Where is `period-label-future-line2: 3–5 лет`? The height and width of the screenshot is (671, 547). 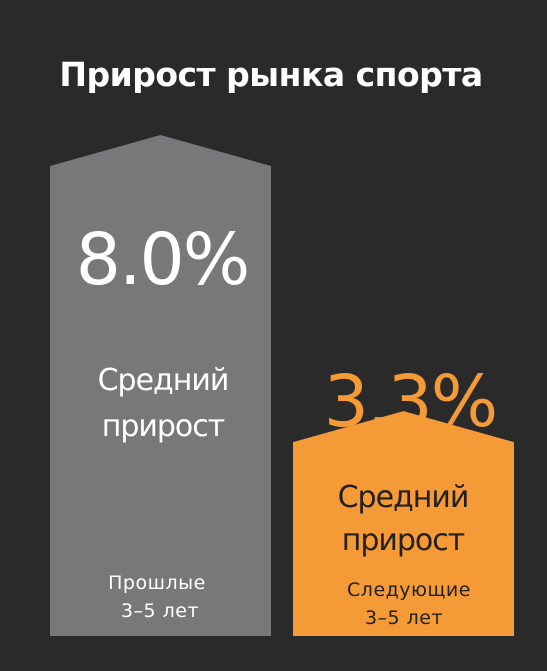
period-label-future-line2: 3–5 лет is located at coordinates (404, 618).